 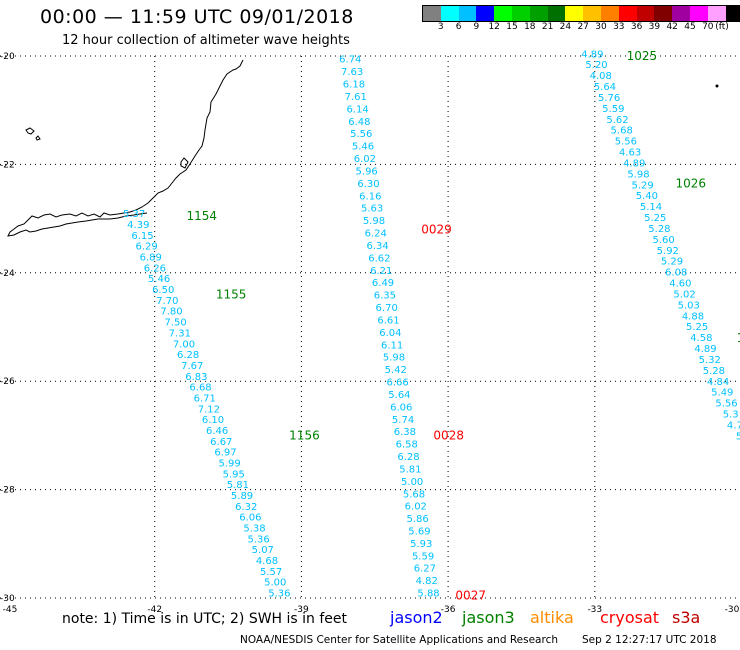 I want to click on swh-value-label: 7.67, so click(x=192, y=366).